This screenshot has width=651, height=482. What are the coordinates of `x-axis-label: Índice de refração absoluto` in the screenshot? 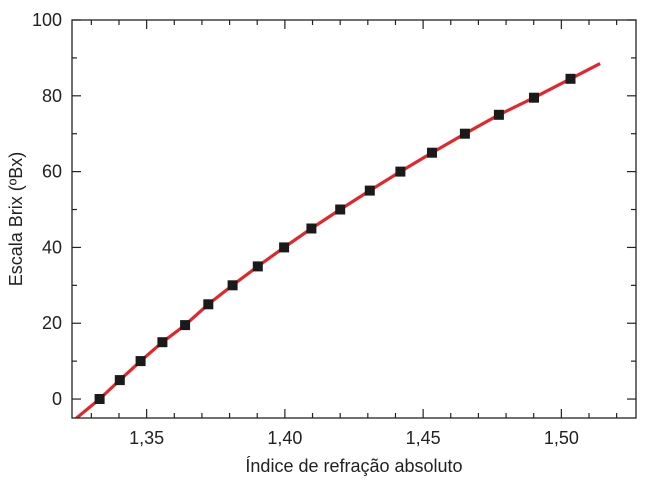 It's located at (353, 466).